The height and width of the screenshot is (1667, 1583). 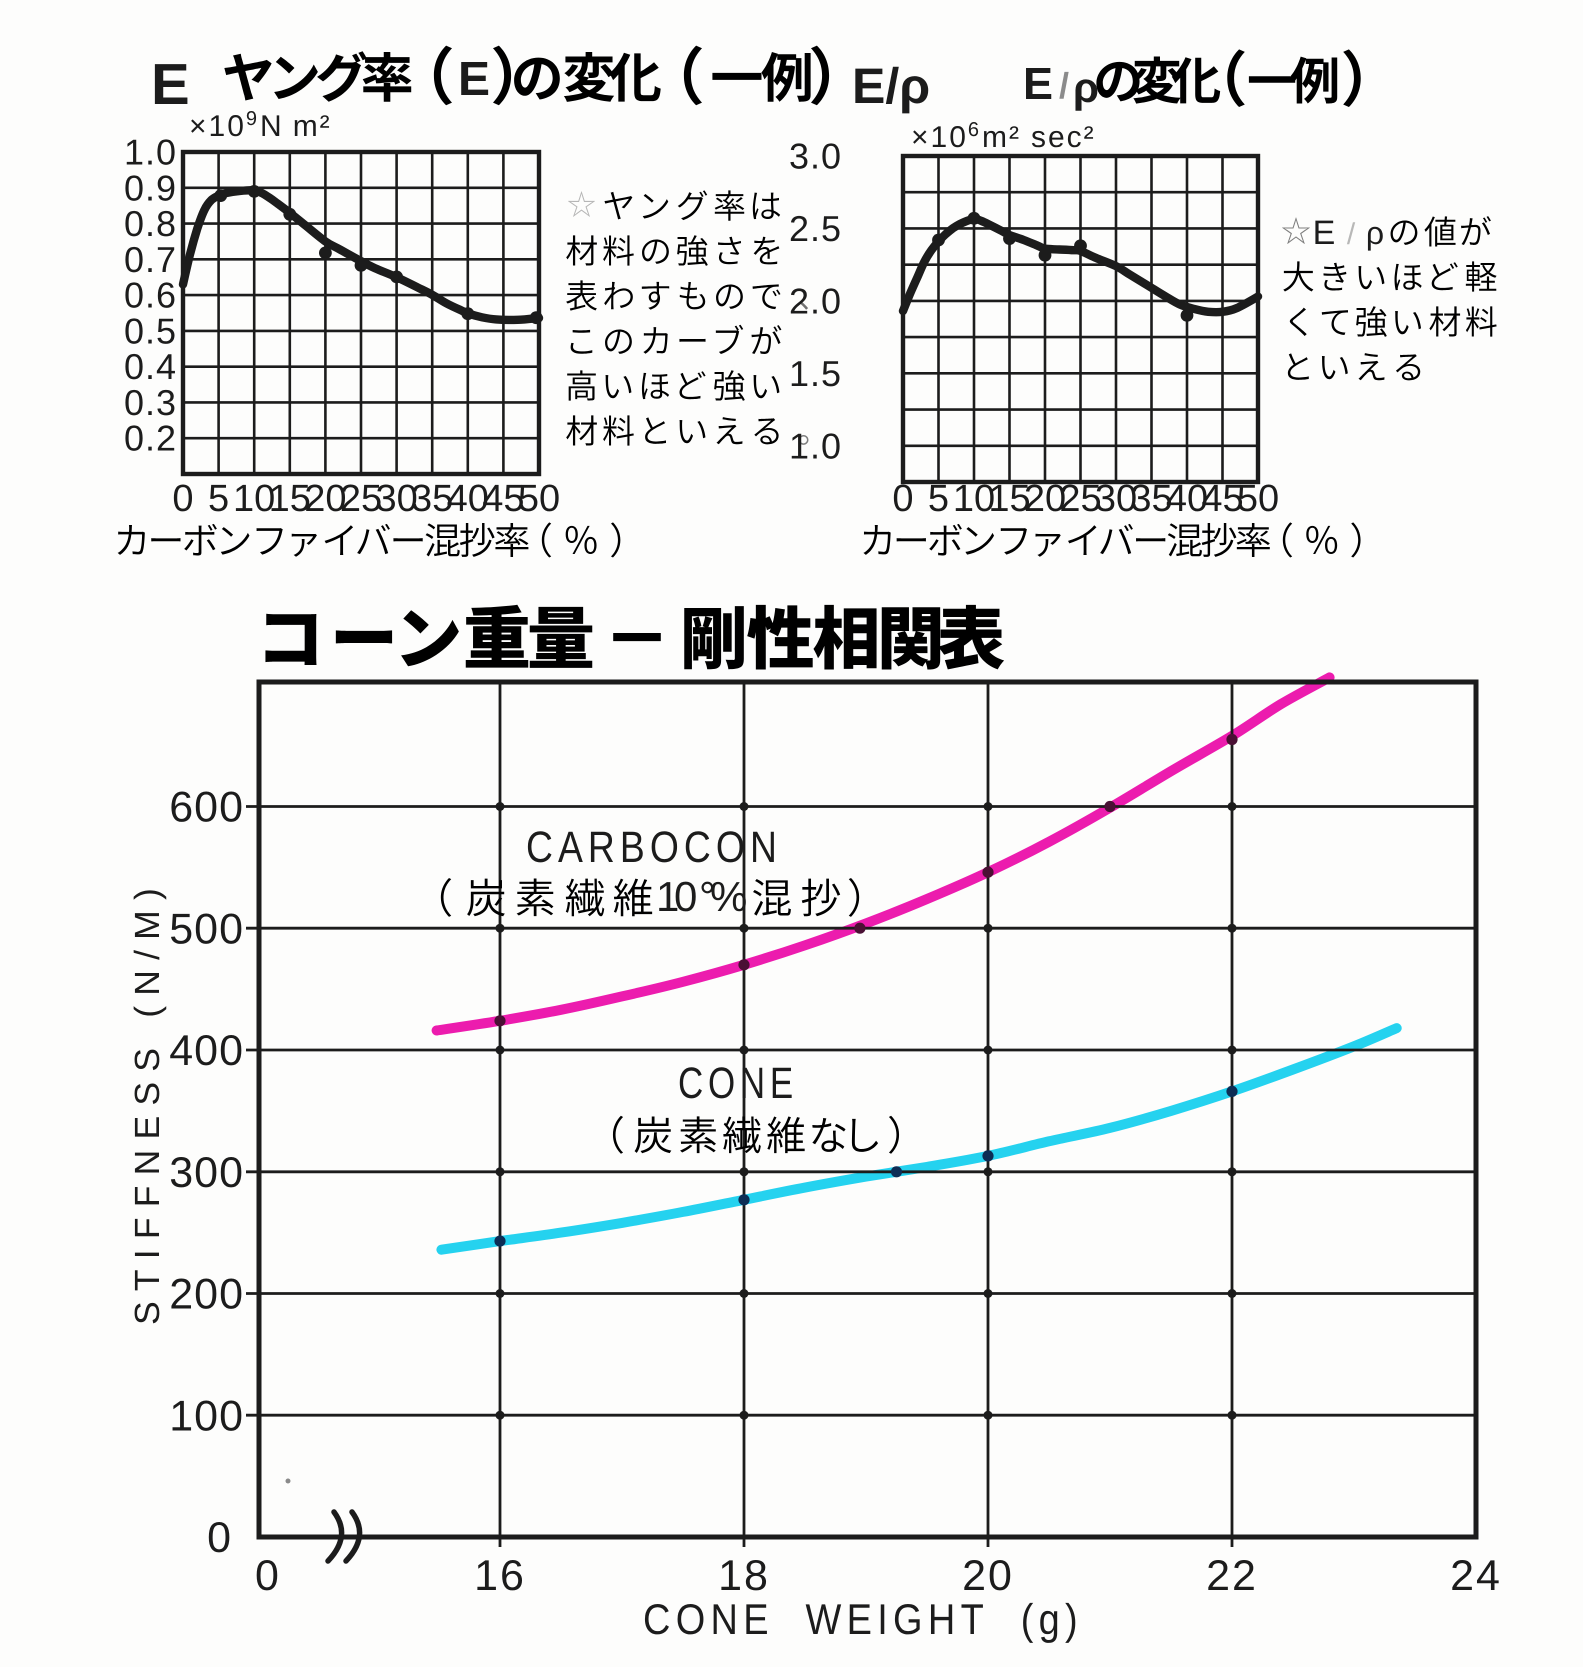 What do you see at coordinates (815, 228) in the screenshot?
I see `svg-text: 2.5` at bounding box center [815, 228].